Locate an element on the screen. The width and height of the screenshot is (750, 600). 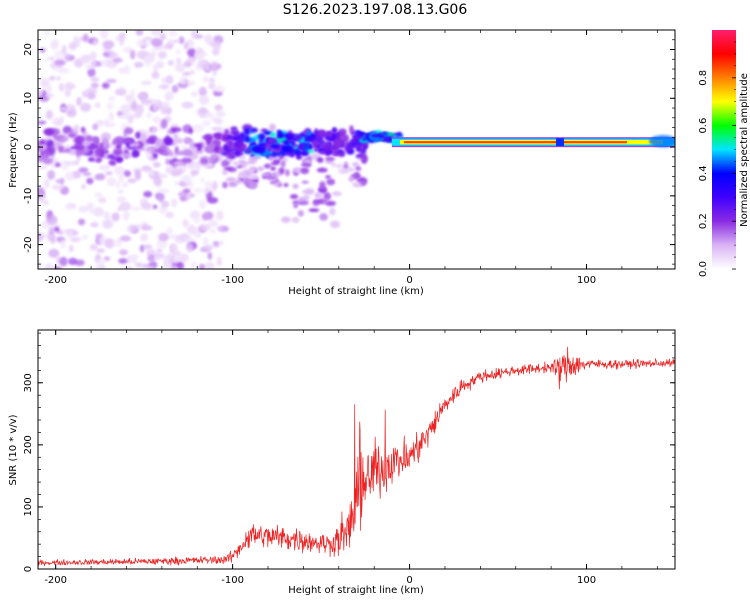
spectrogram-y-tick-label: 20 is located at coordinates (28, 49).